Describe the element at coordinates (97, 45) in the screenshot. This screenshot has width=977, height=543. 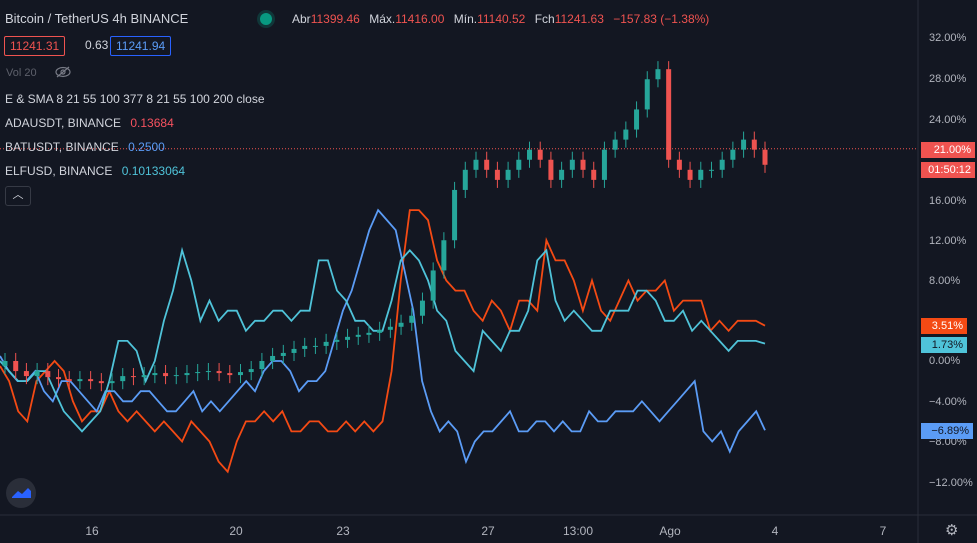
I see `spread-value: 0.63` at that location.